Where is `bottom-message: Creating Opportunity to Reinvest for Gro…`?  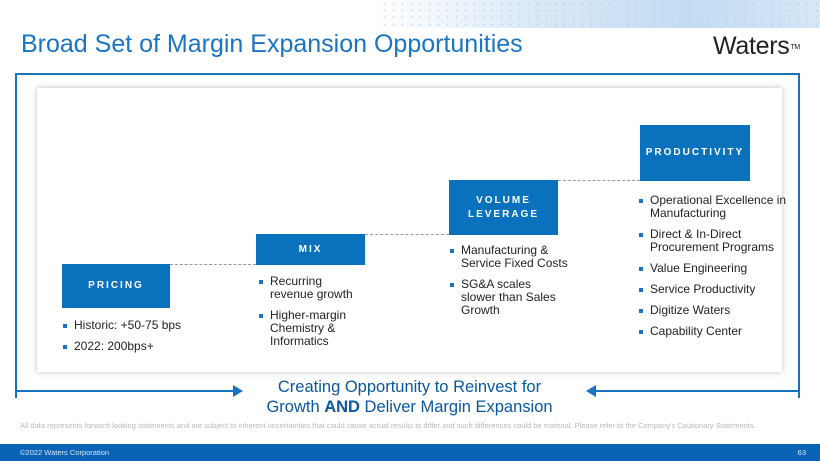 bottom-message: Creating Opportunity to Reinvest for Gro… is located at coordinates (409, 397).